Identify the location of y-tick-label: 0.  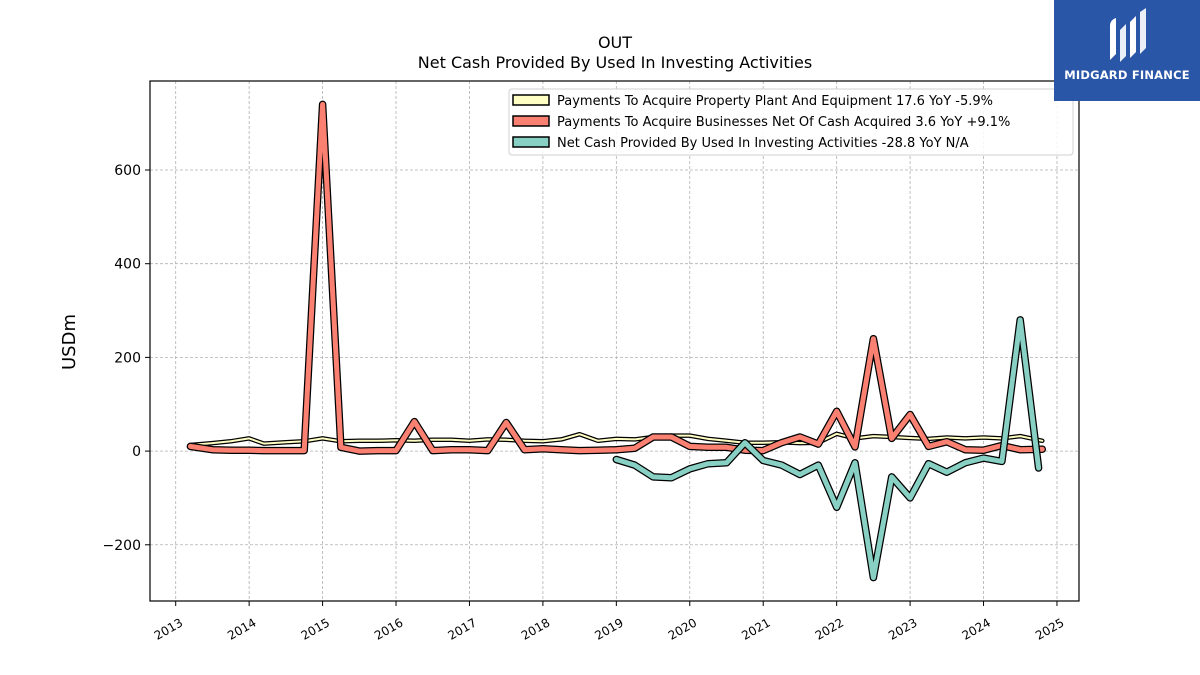
(136, 452).